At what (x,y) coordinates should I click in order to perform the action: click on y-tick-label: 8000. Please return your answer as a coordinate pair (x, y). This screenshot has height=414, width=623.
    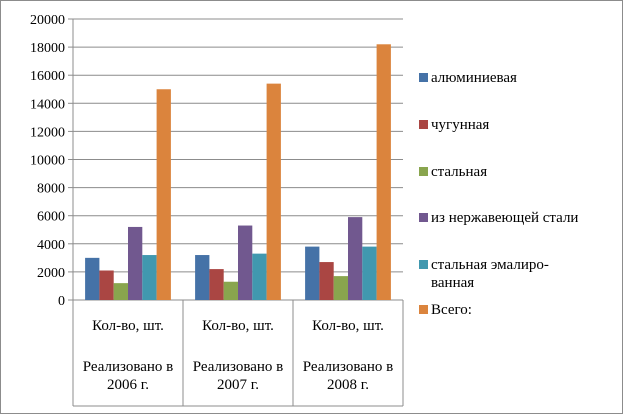
    Looking at the image, I should click on (51, 189).